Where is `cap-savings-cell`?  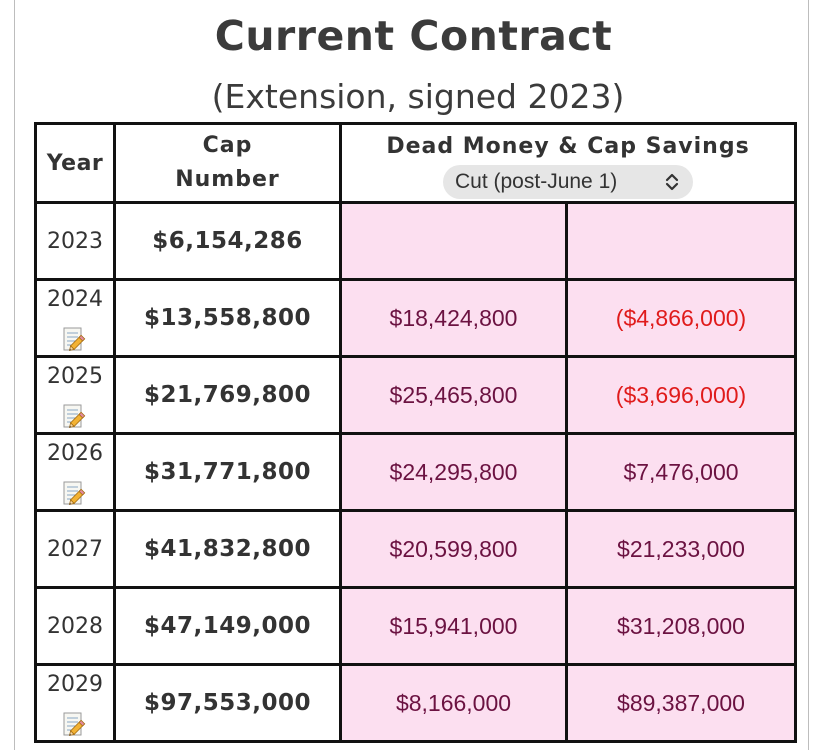 cap-savings-cell is located at coordinates (681, 241).